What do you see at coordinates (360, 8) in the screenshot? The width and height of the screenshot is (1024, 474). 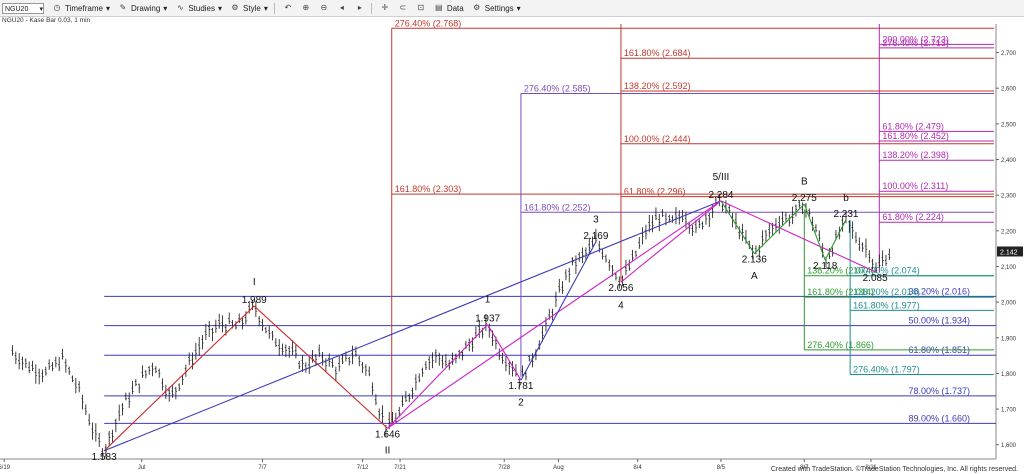 I see `scroll-right-button: ▸` at bounding box center [360, 8].